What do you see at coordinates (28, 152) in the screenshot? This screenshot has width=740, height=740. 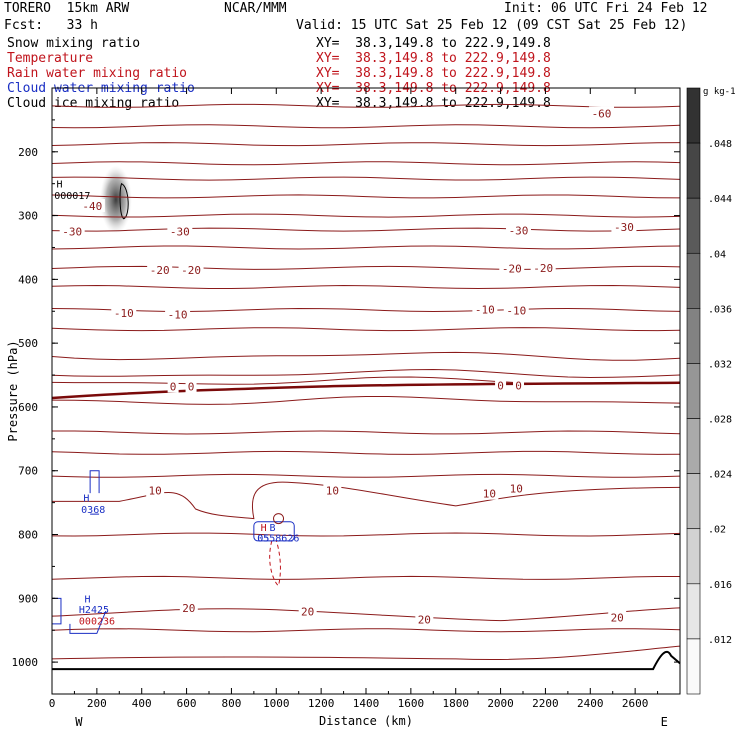 I see `y-tick-label: 200` at bounding box center [28, 152].